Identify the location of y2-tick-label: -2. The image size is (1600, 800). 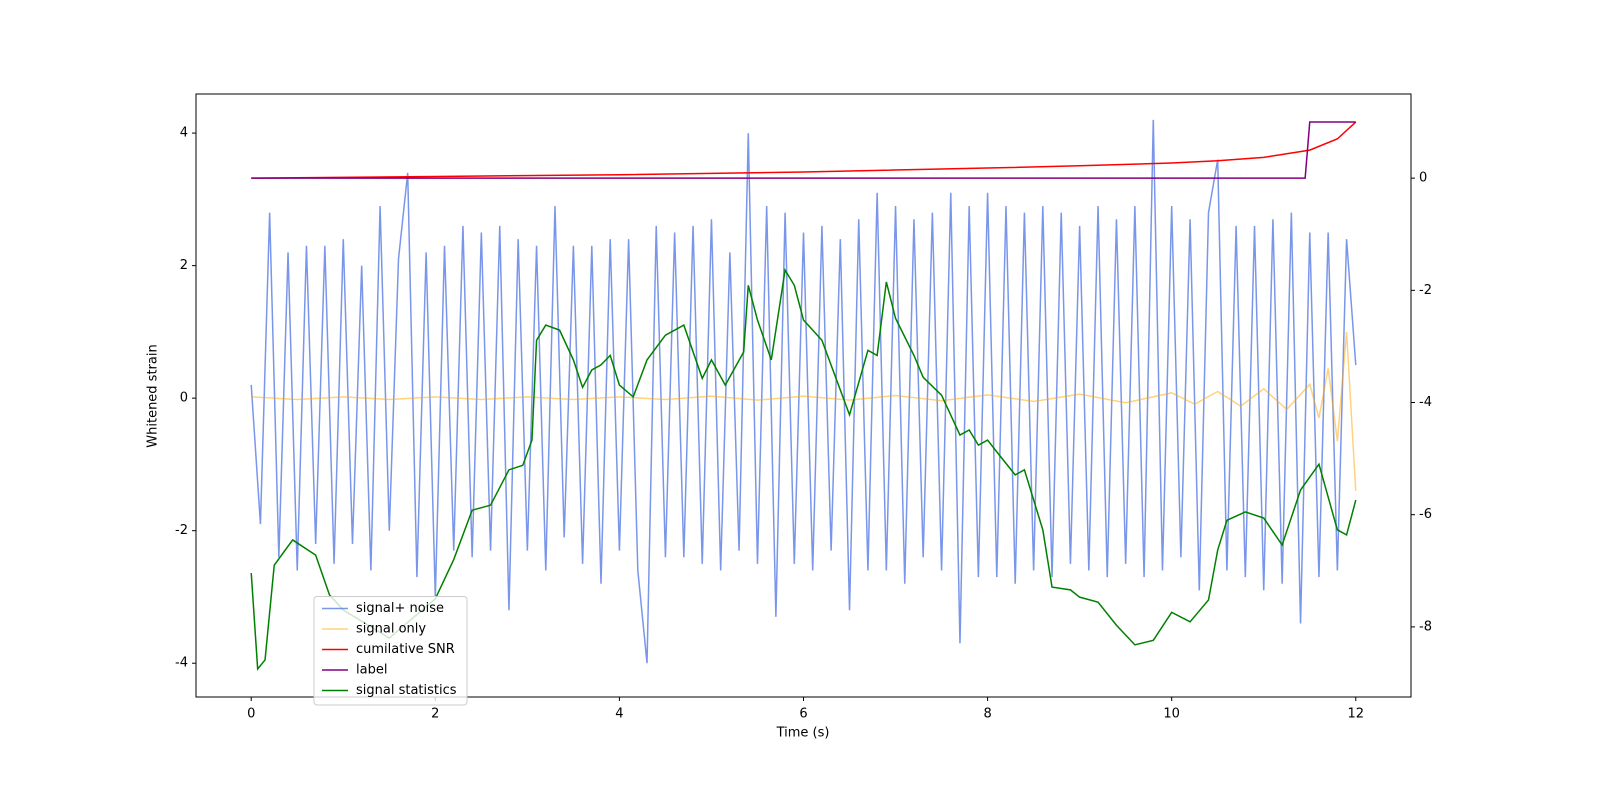
(1425, 290).